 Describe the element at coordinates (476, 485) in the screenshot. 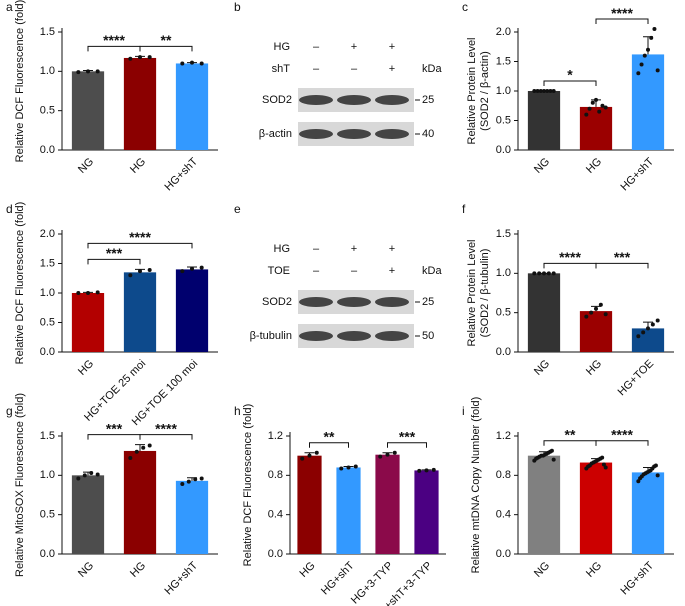

I see `y-axis-label: Relative mtDNA Copy Number (fold)` at that location.